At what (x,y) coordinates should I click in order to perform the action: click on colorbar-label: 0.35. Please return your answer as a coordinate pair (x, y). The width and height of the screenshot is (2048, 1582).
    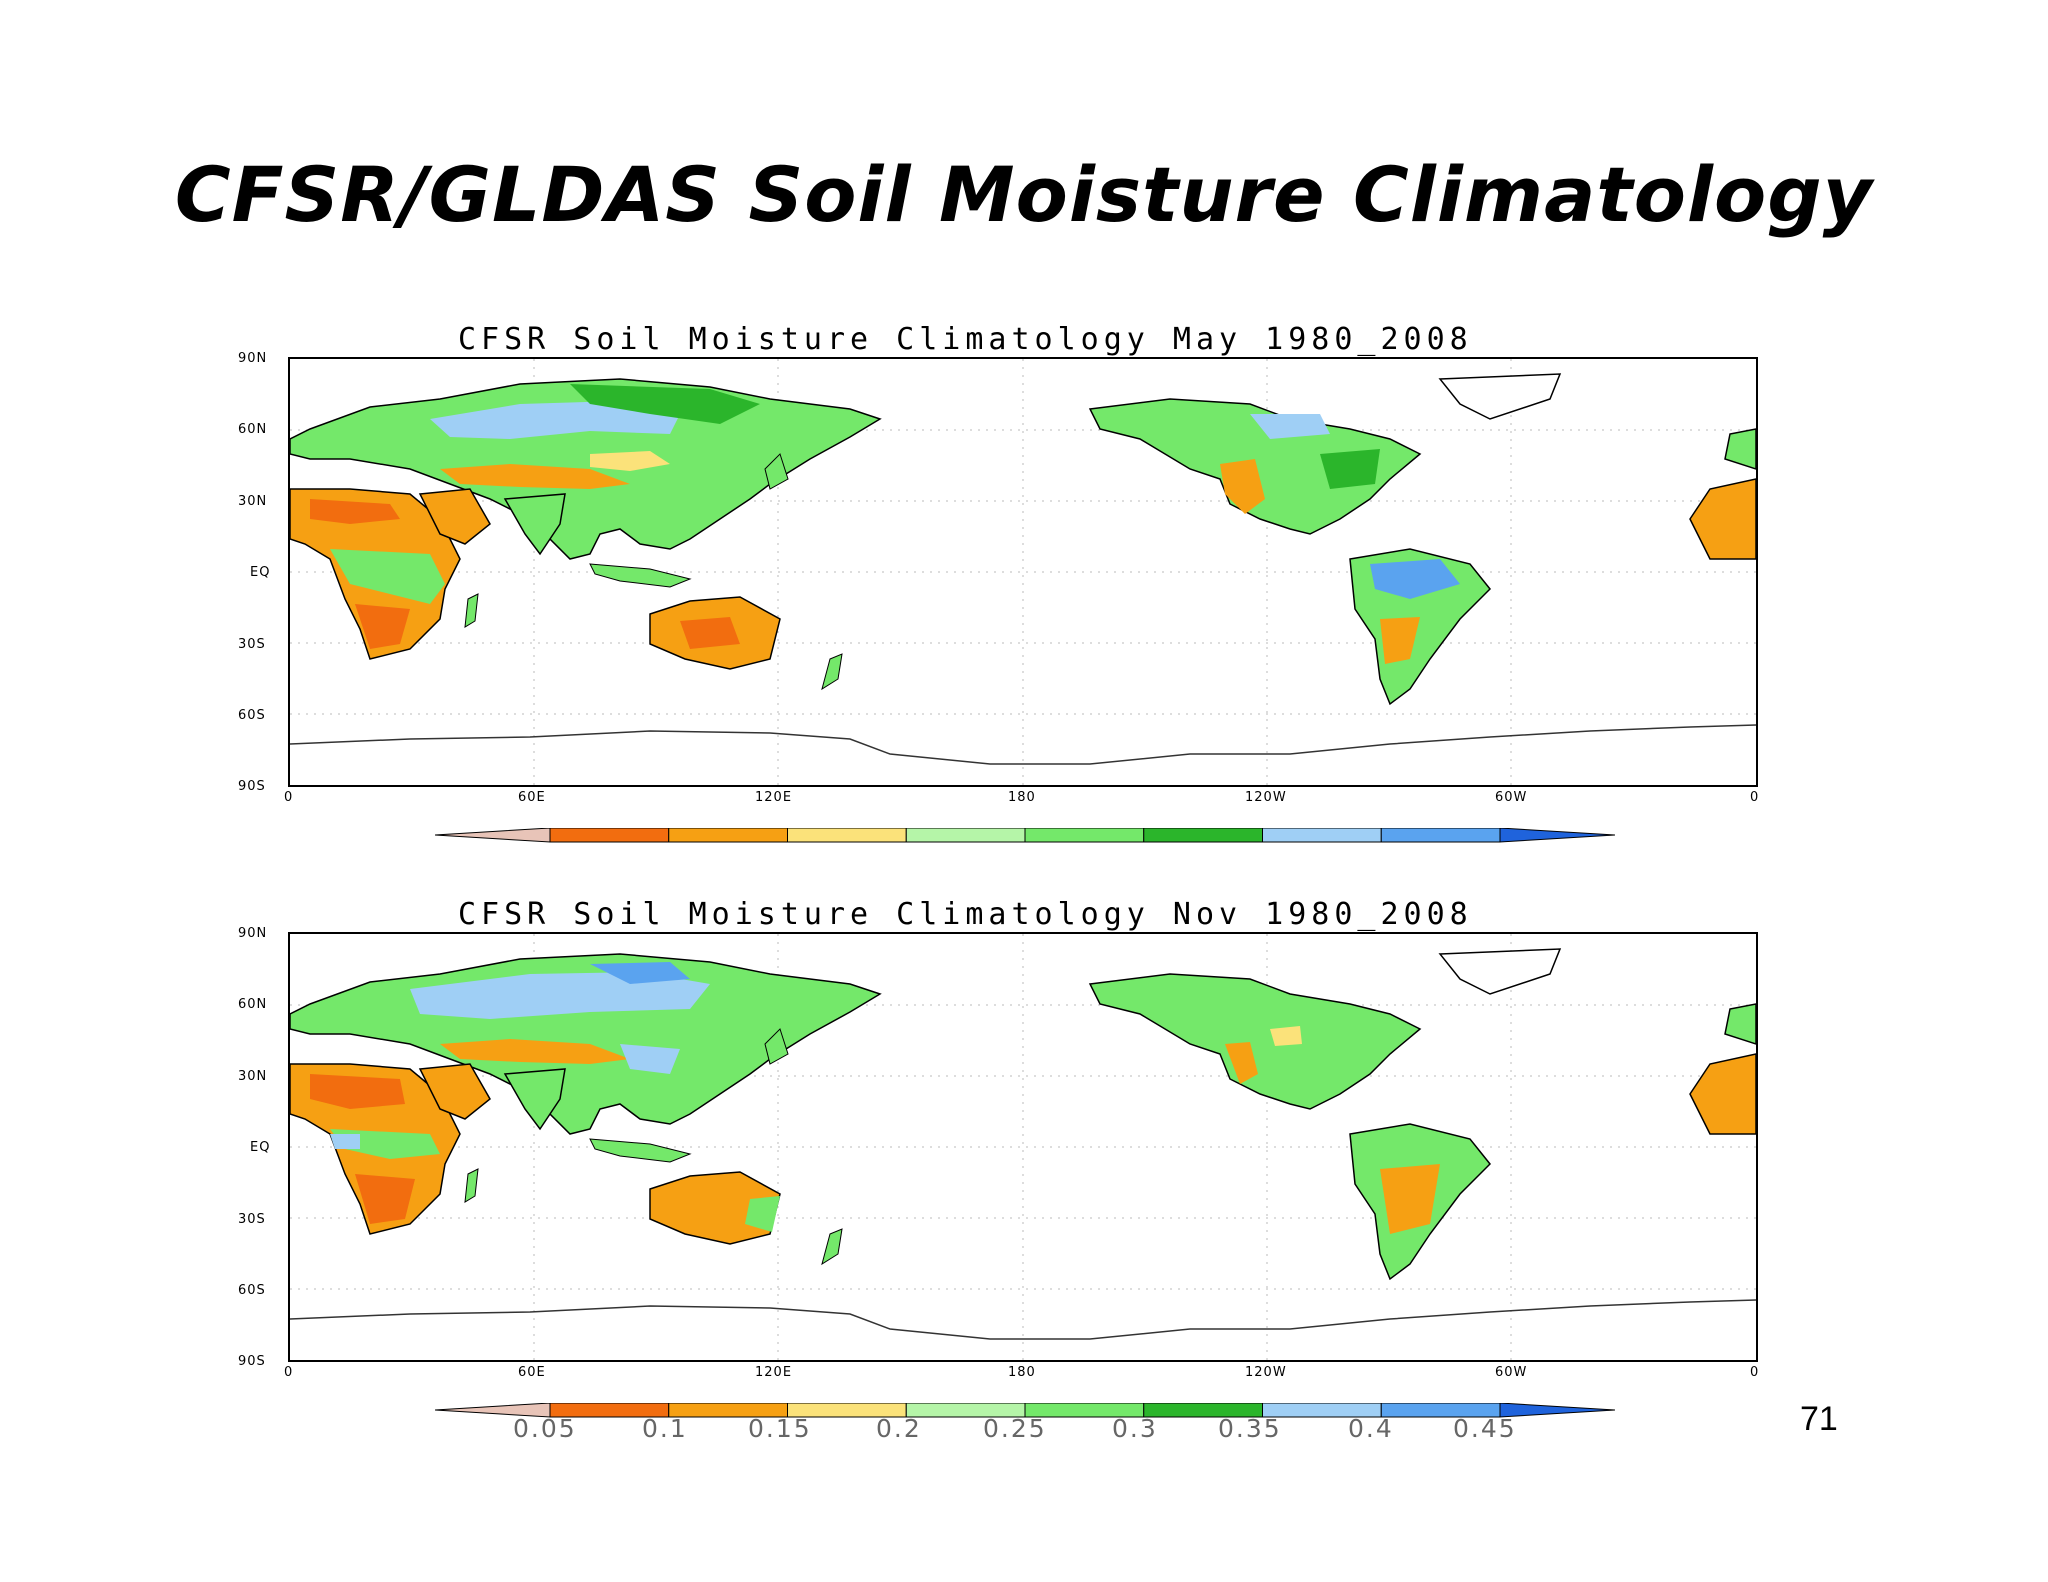
    Looking at the image, I should click on (1250, 1428).